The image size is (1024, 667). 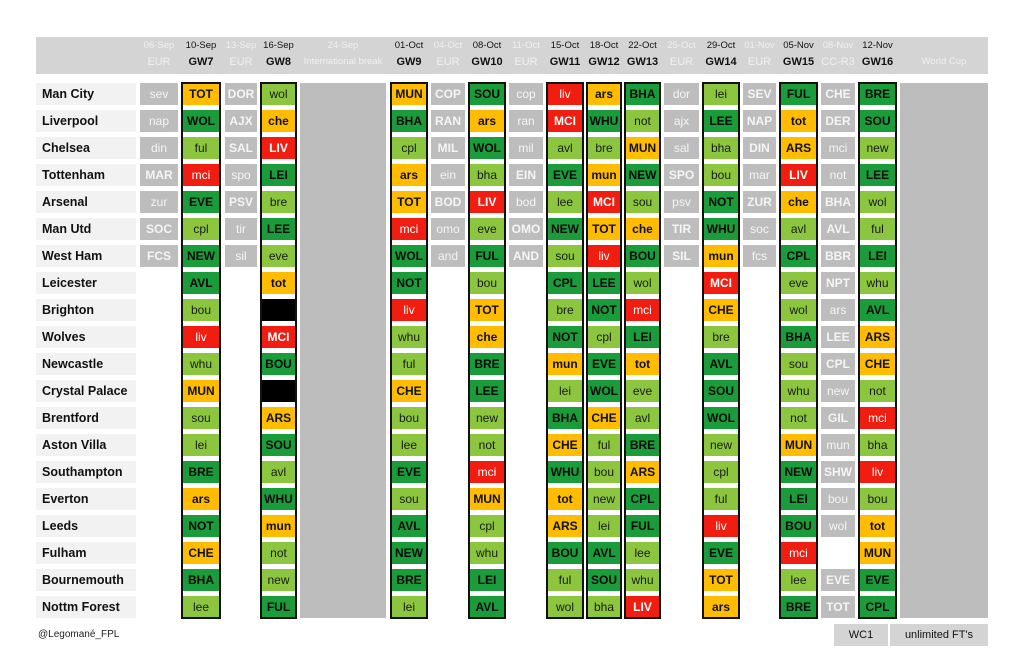 What do you see at coordinates (798, 526) in the screenshot?
I see `fixture-cell: BOU` at bounding box center [798, 526].